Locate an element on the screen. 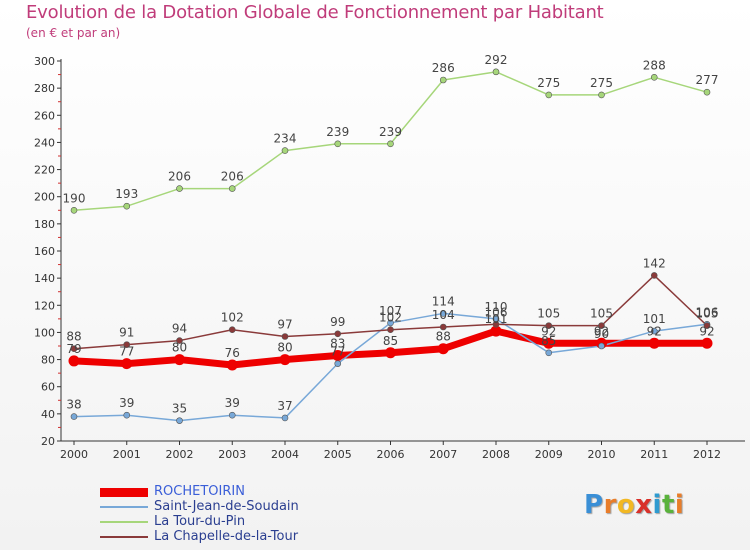 Image resolution: width=750 pixels, height=550 pixels. data-label: 99 is located at coordinates (337, 322).